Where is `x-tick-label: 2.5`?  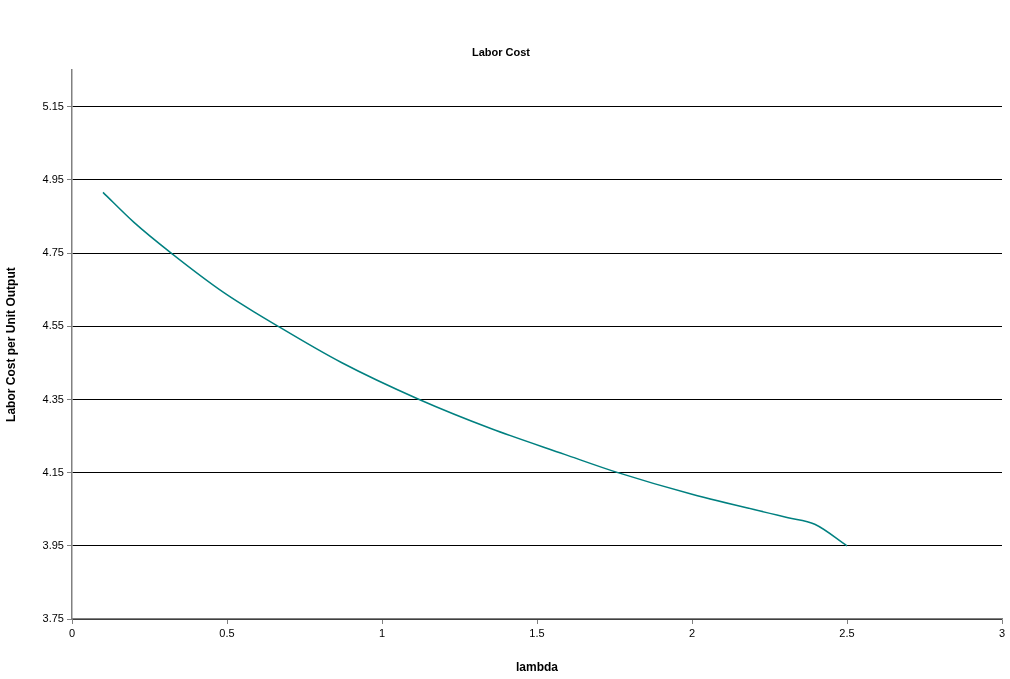 x-tick-label: 2.5 is located at coordinates (847, 632).